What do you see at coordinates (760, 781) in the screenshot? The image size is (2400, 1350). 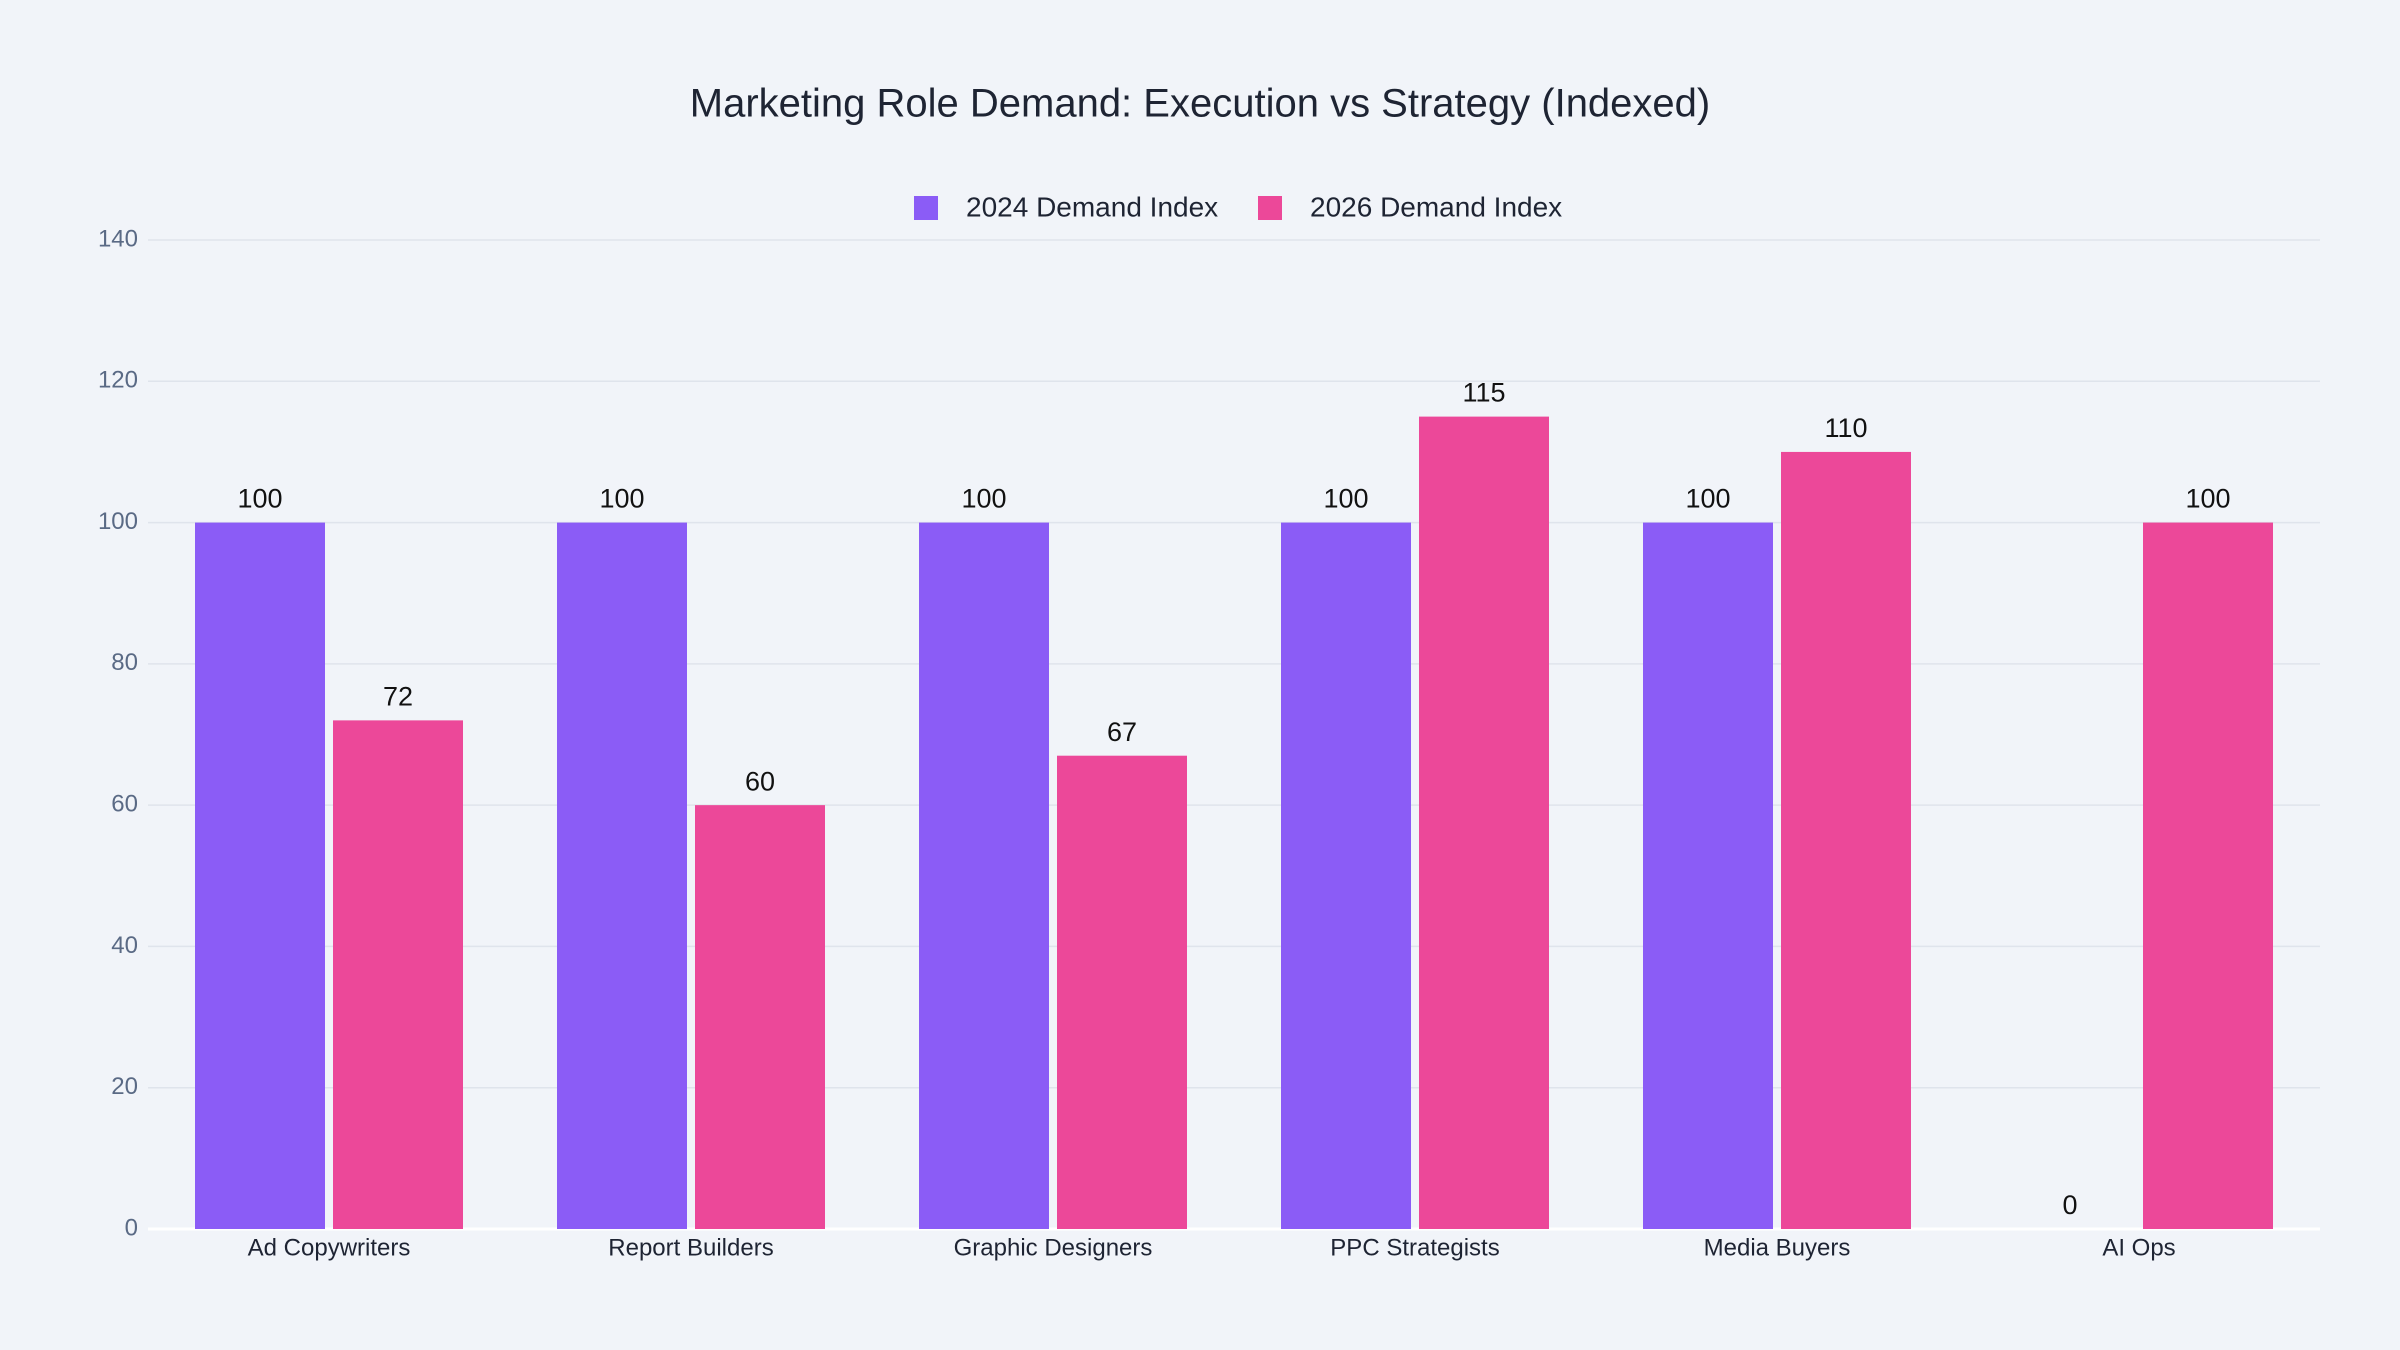 I see `value-label: 60` at bounding box center [760, 781].